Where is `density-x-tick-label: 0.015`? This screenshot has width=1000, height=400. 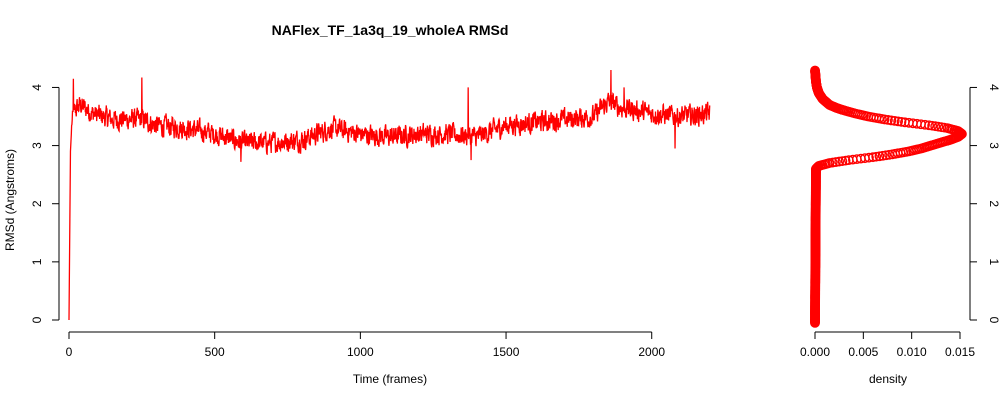
density-x-tick-label: 0.015 is located at coordinates (960, 352).